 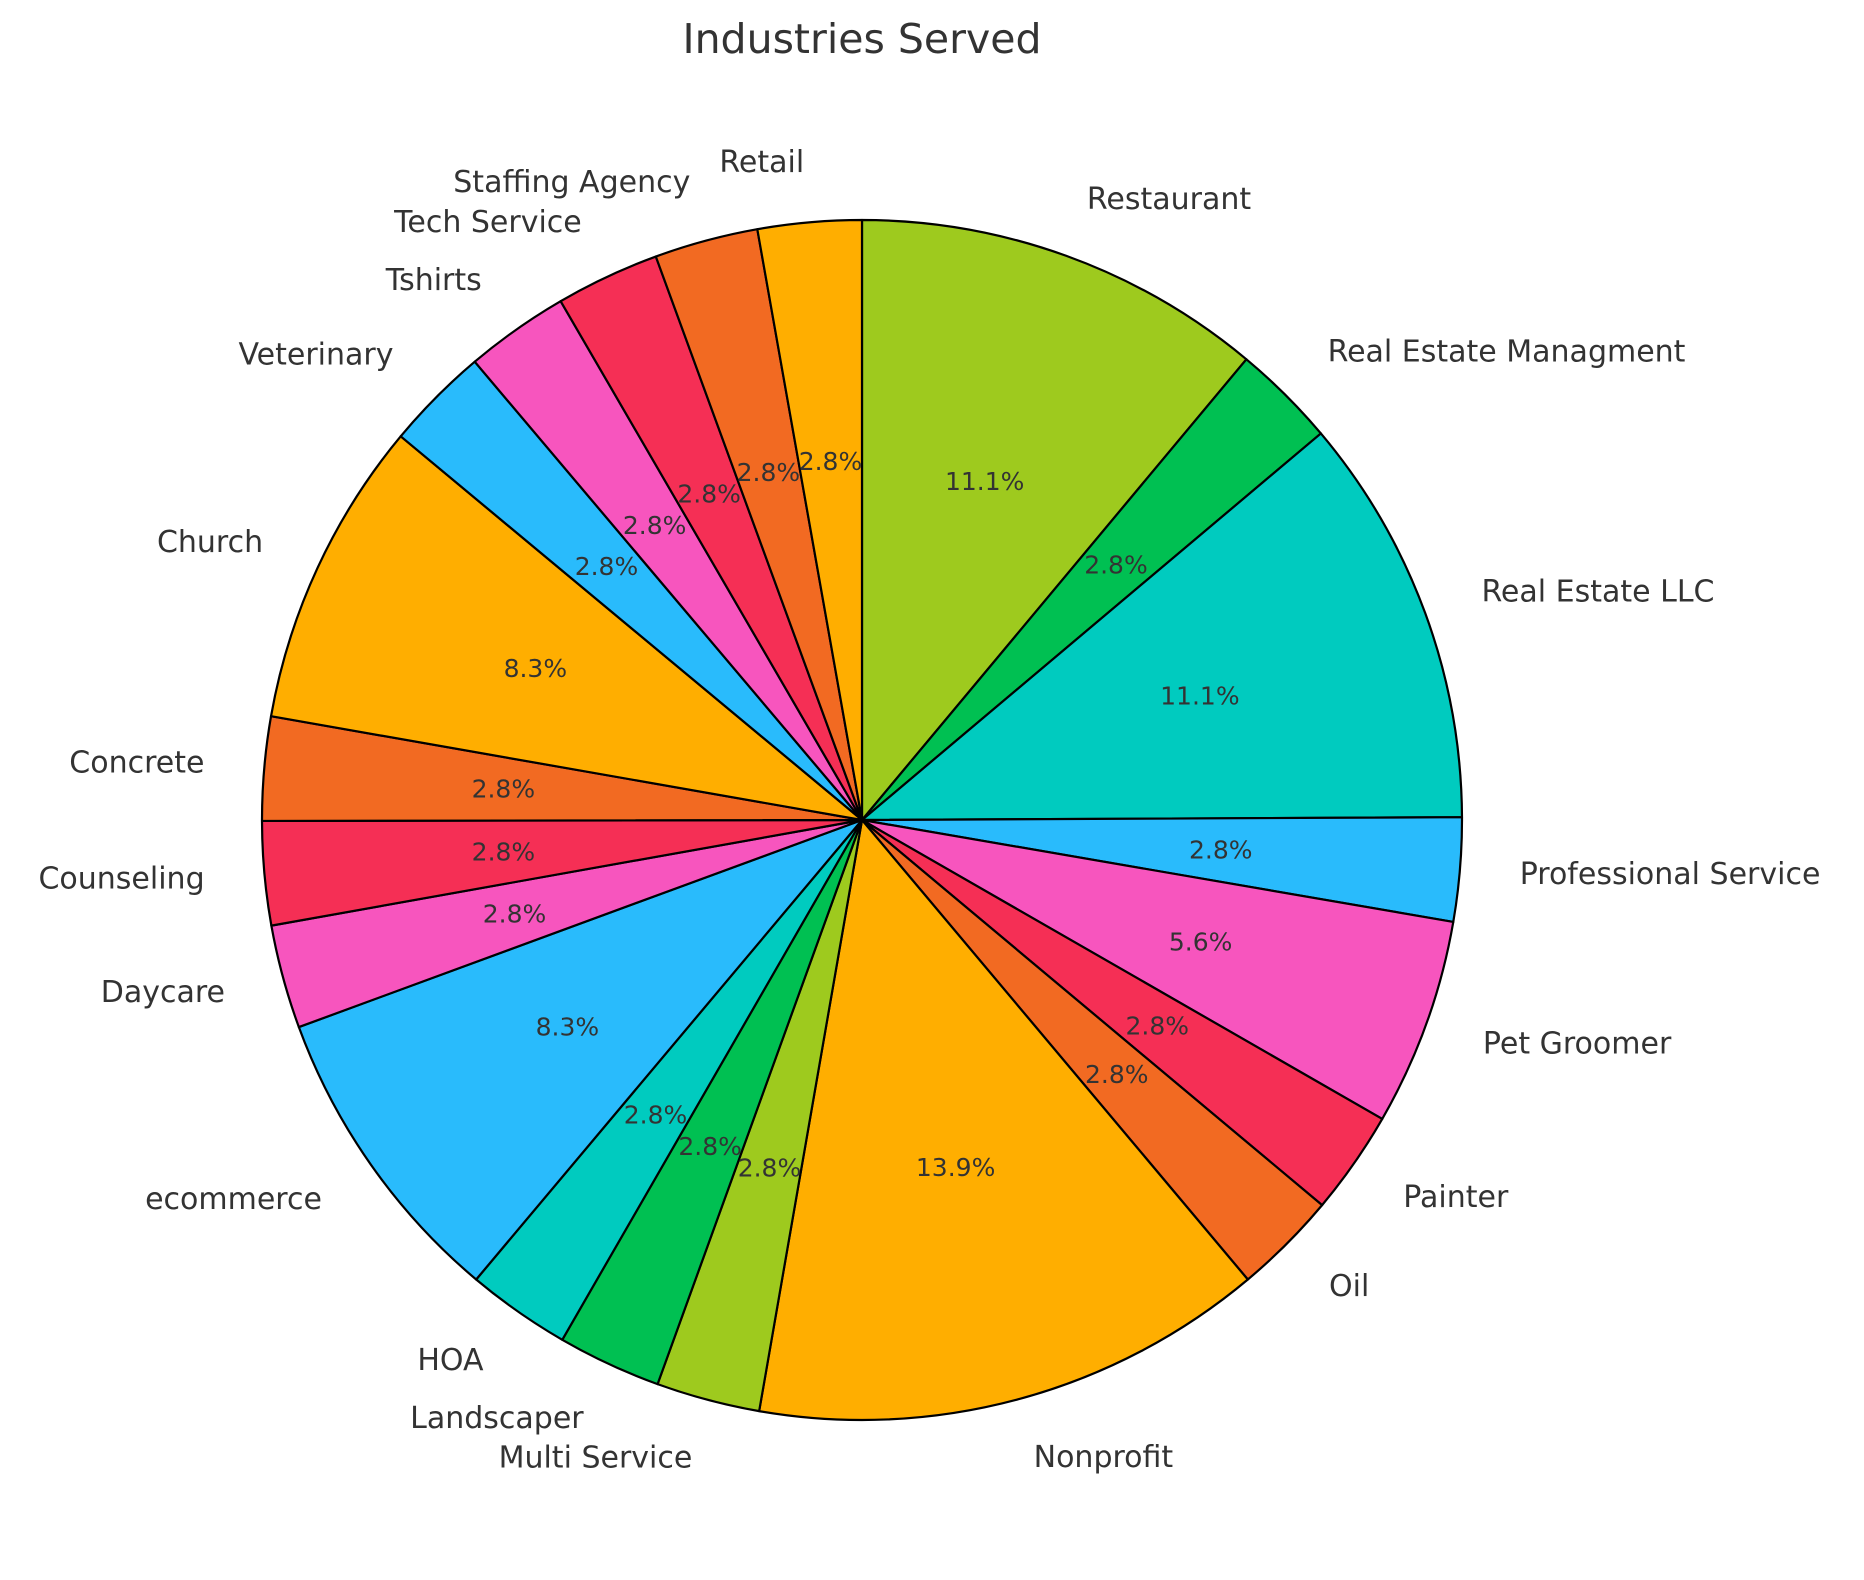 I want to click on percent-label-retail: 2.8%, so click(x=831, y=461).